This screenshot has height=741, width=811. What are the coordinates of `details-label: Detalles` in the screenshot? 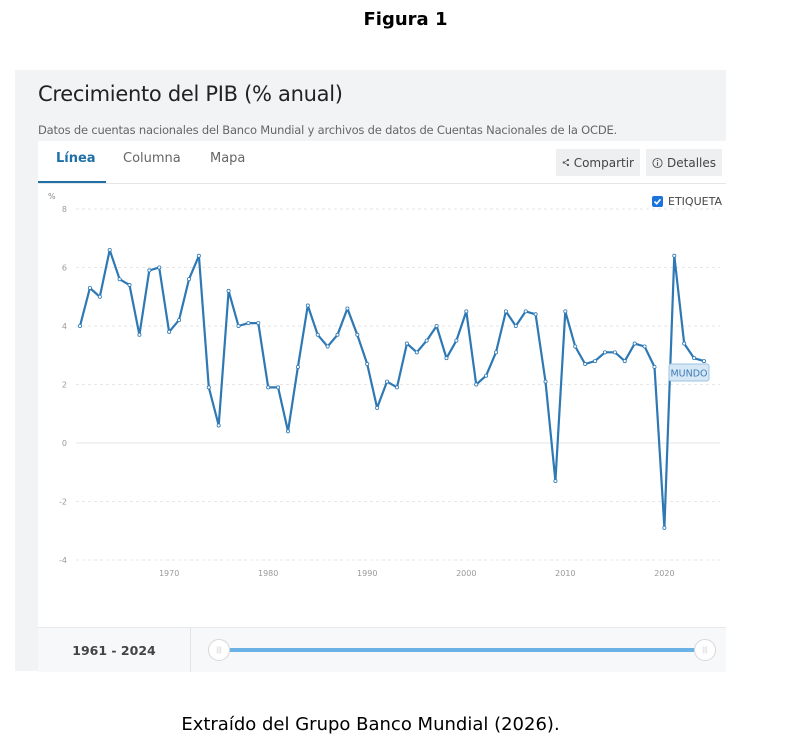 It's located at (691, 162).